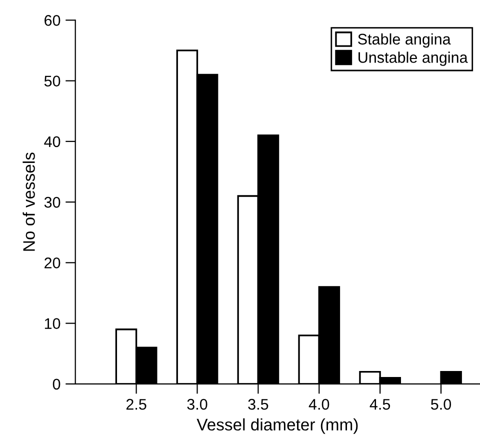 The image size is (480, 448). What do you see at coordinates (441, 404) in the screenshot?
I see `x-tick-label: 5.0` at bounding box center [441, 404].